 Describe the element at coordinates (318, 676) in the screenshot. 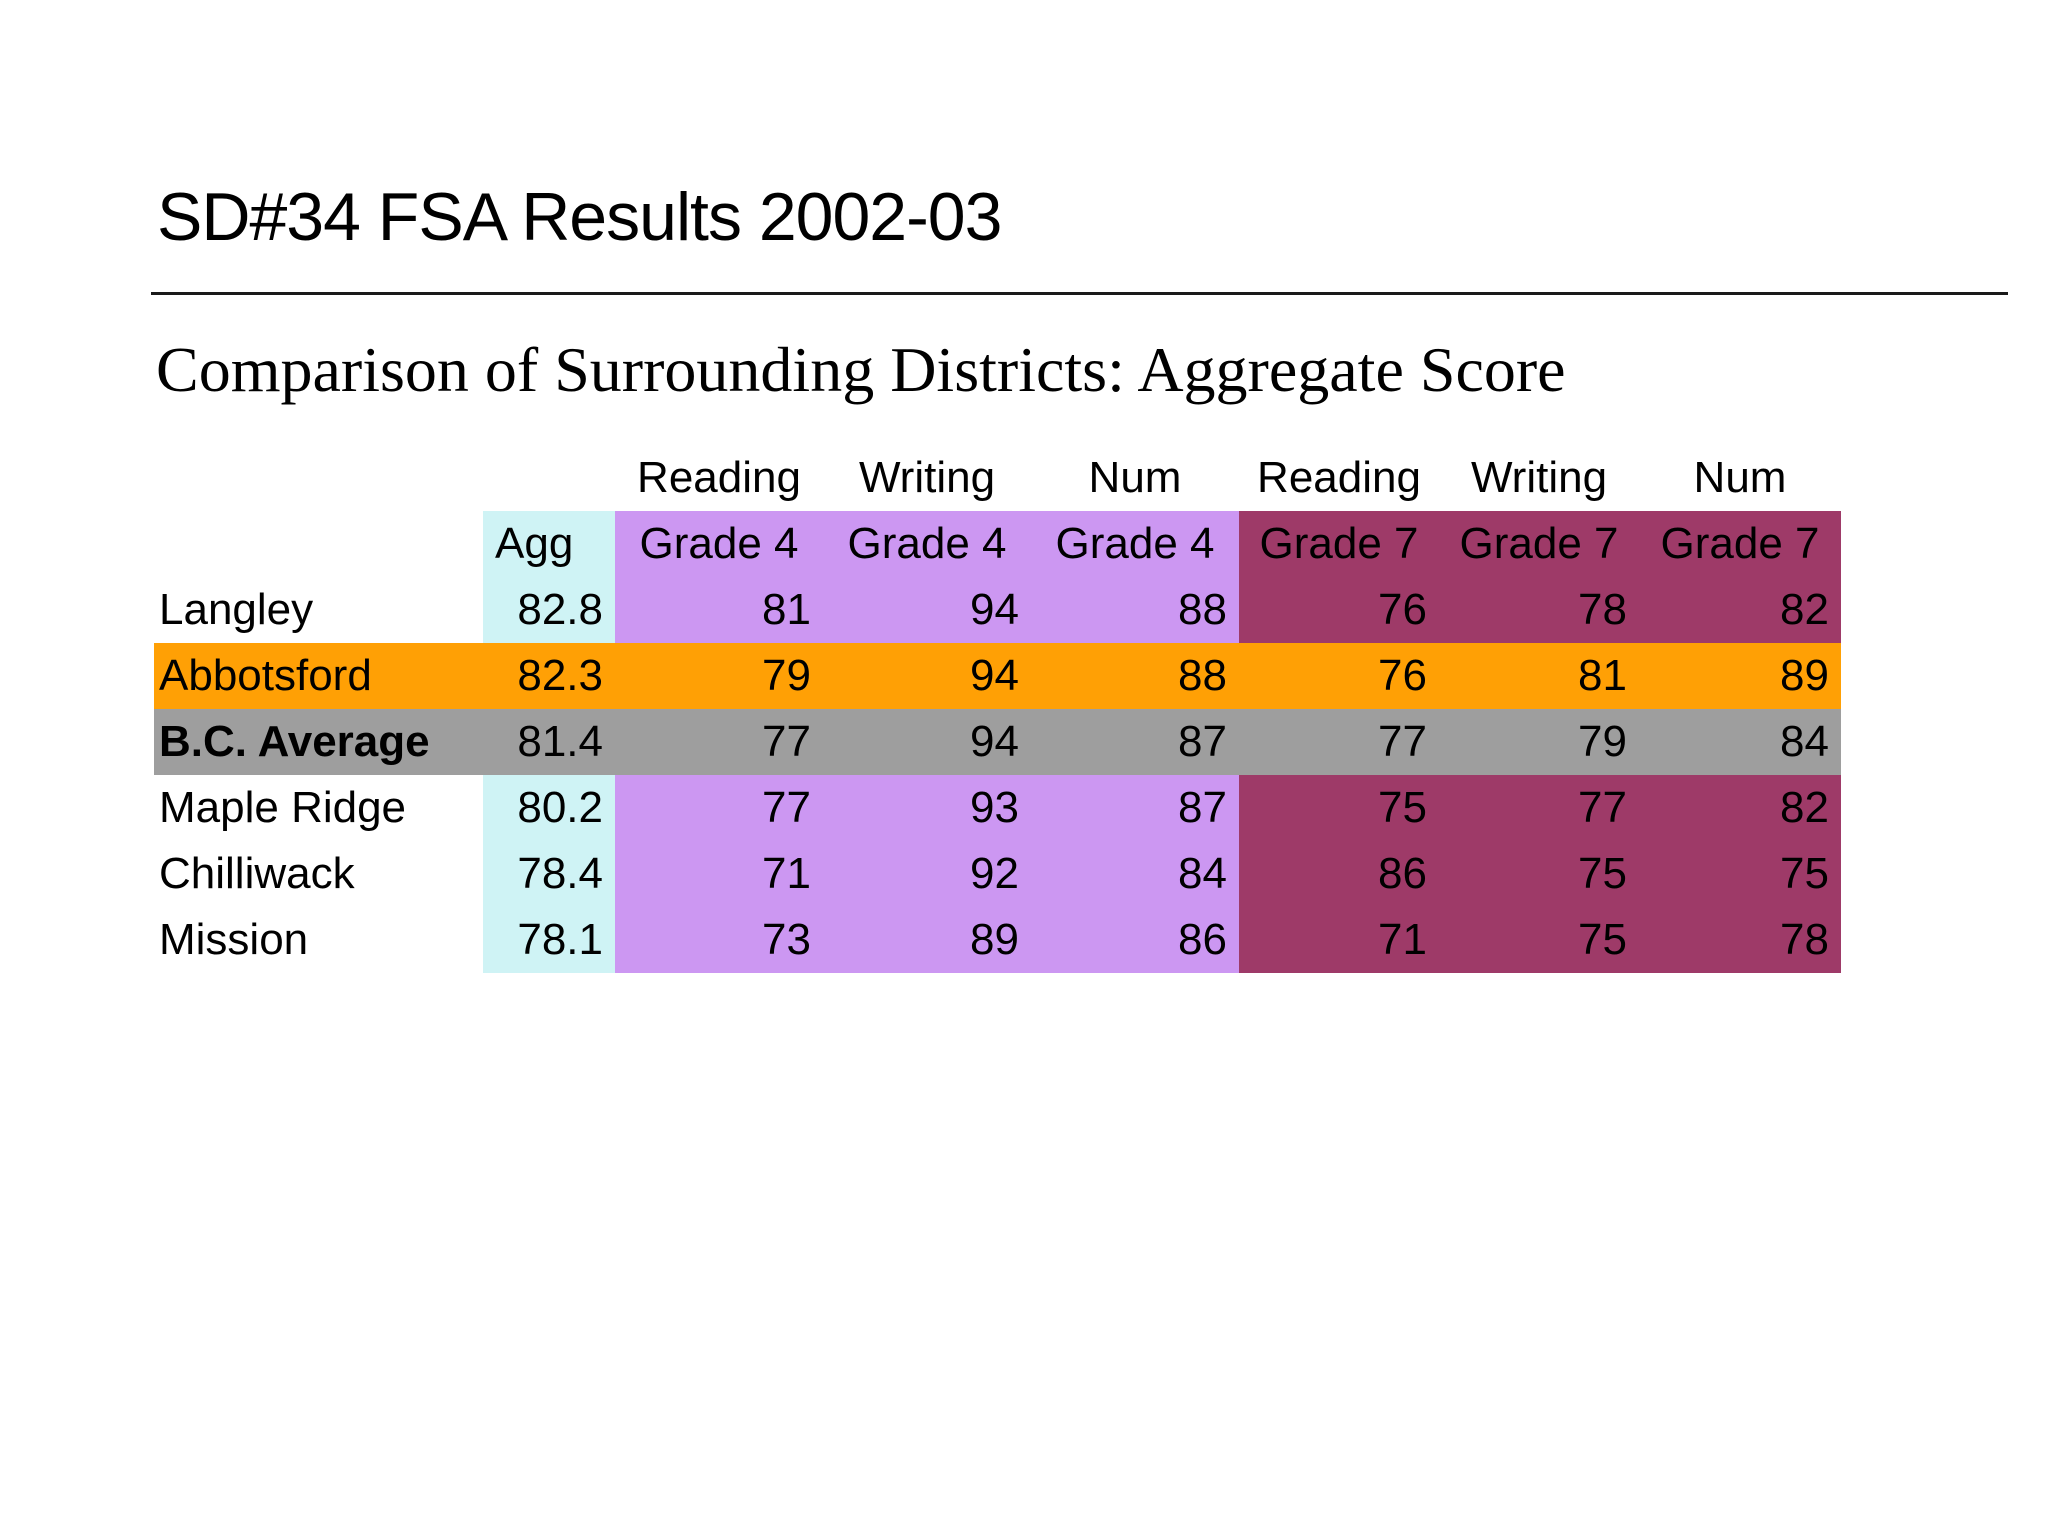

I see `district-cell: Abbotsford` at that location.